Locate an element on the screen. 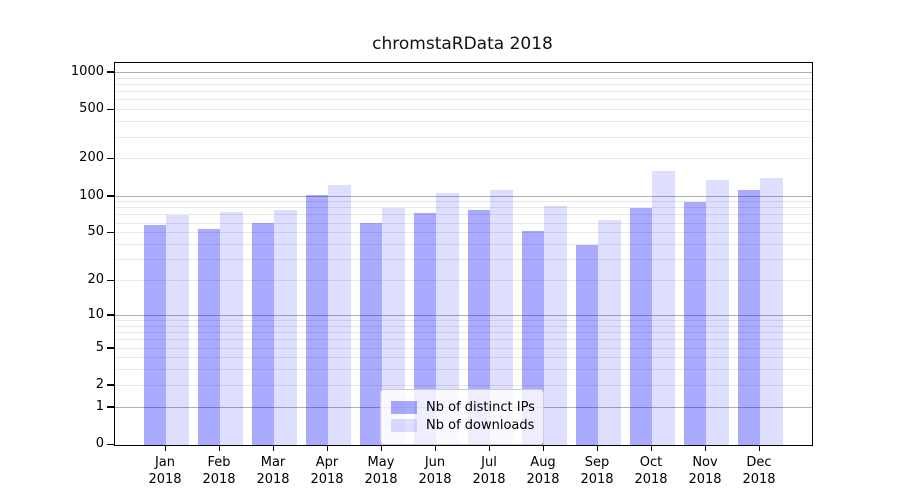  bar-downloads-oct is located at coordinates (663, 308).